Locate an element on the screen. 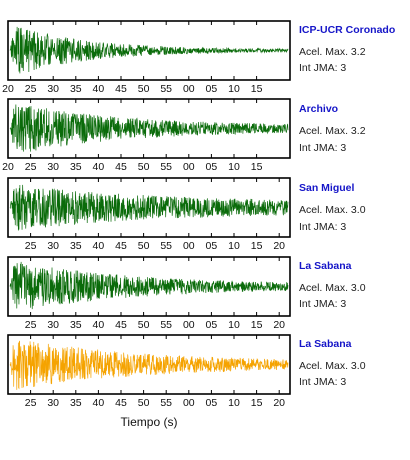 The image size is (410, 460). x-tick-label-3-1: 25 is located at coordinates (31, 246).